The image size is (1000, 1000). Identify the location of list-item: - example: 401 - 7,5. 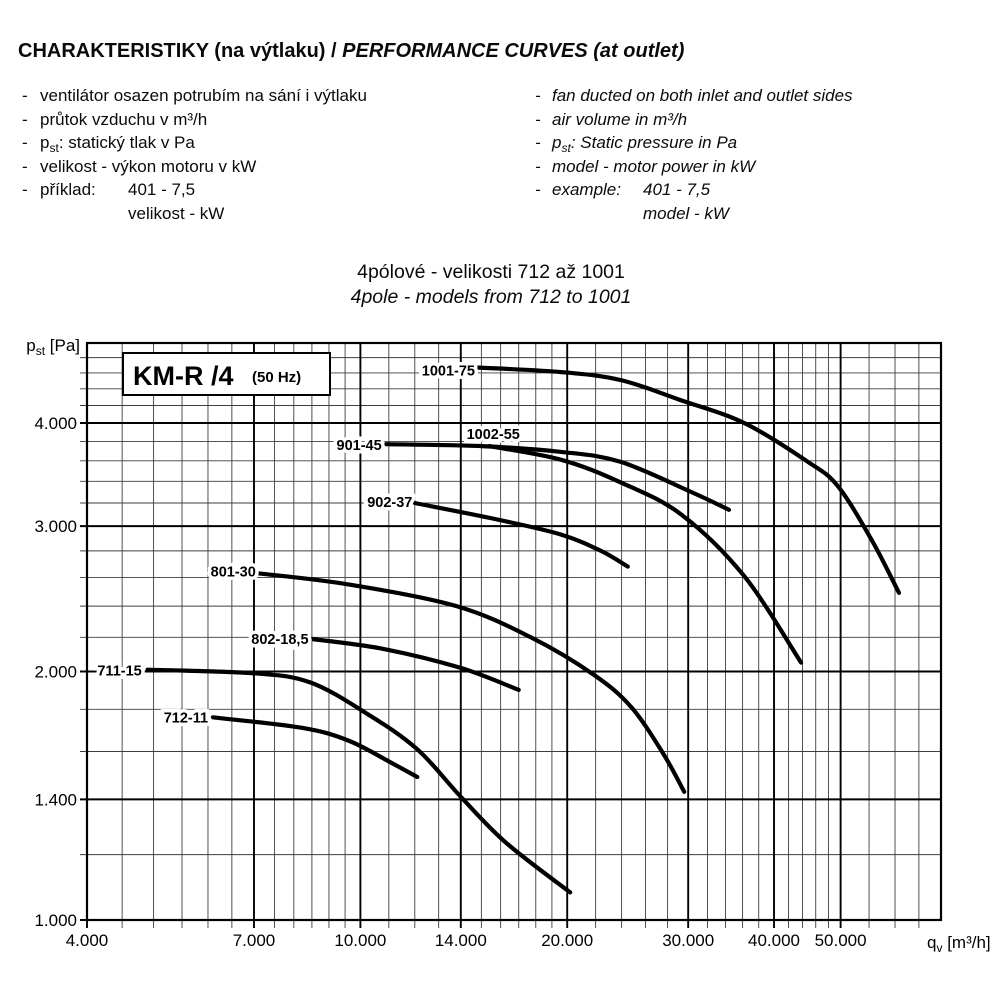
(694, 192).